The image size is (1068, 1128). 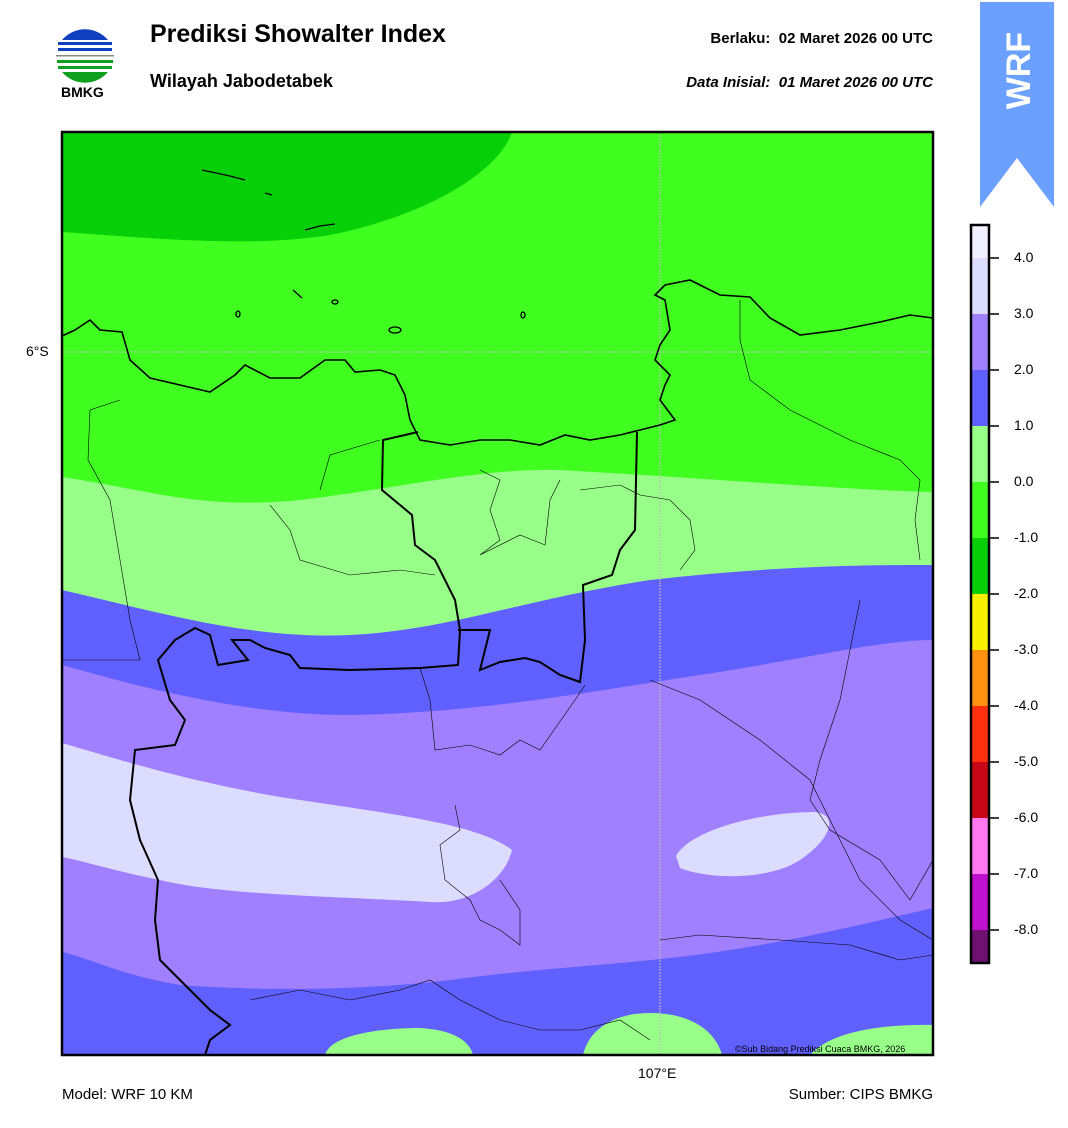 I want to click on colorbar-tick-label: 0.0, so click(x=1024, y=481).